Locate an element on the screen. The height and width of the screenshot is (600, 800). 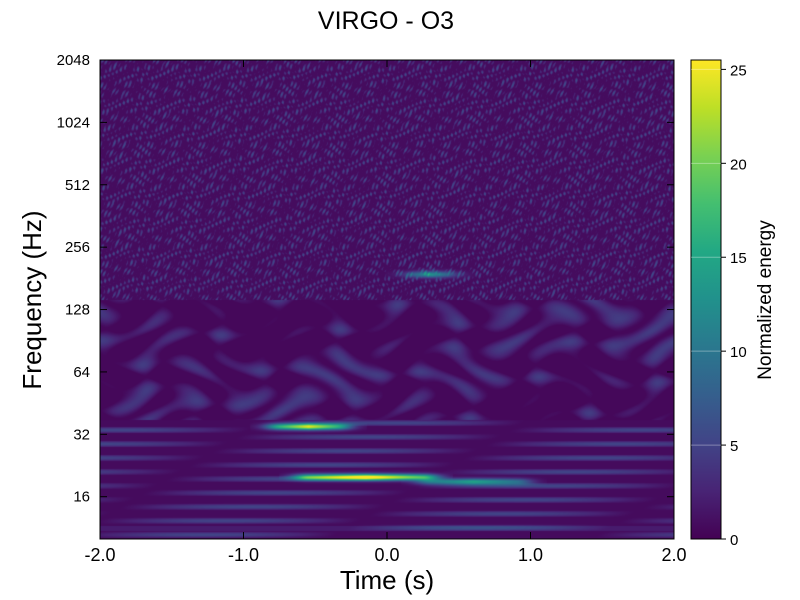
colorbar-tick-label: 0 is located at coordinates (734, 540).